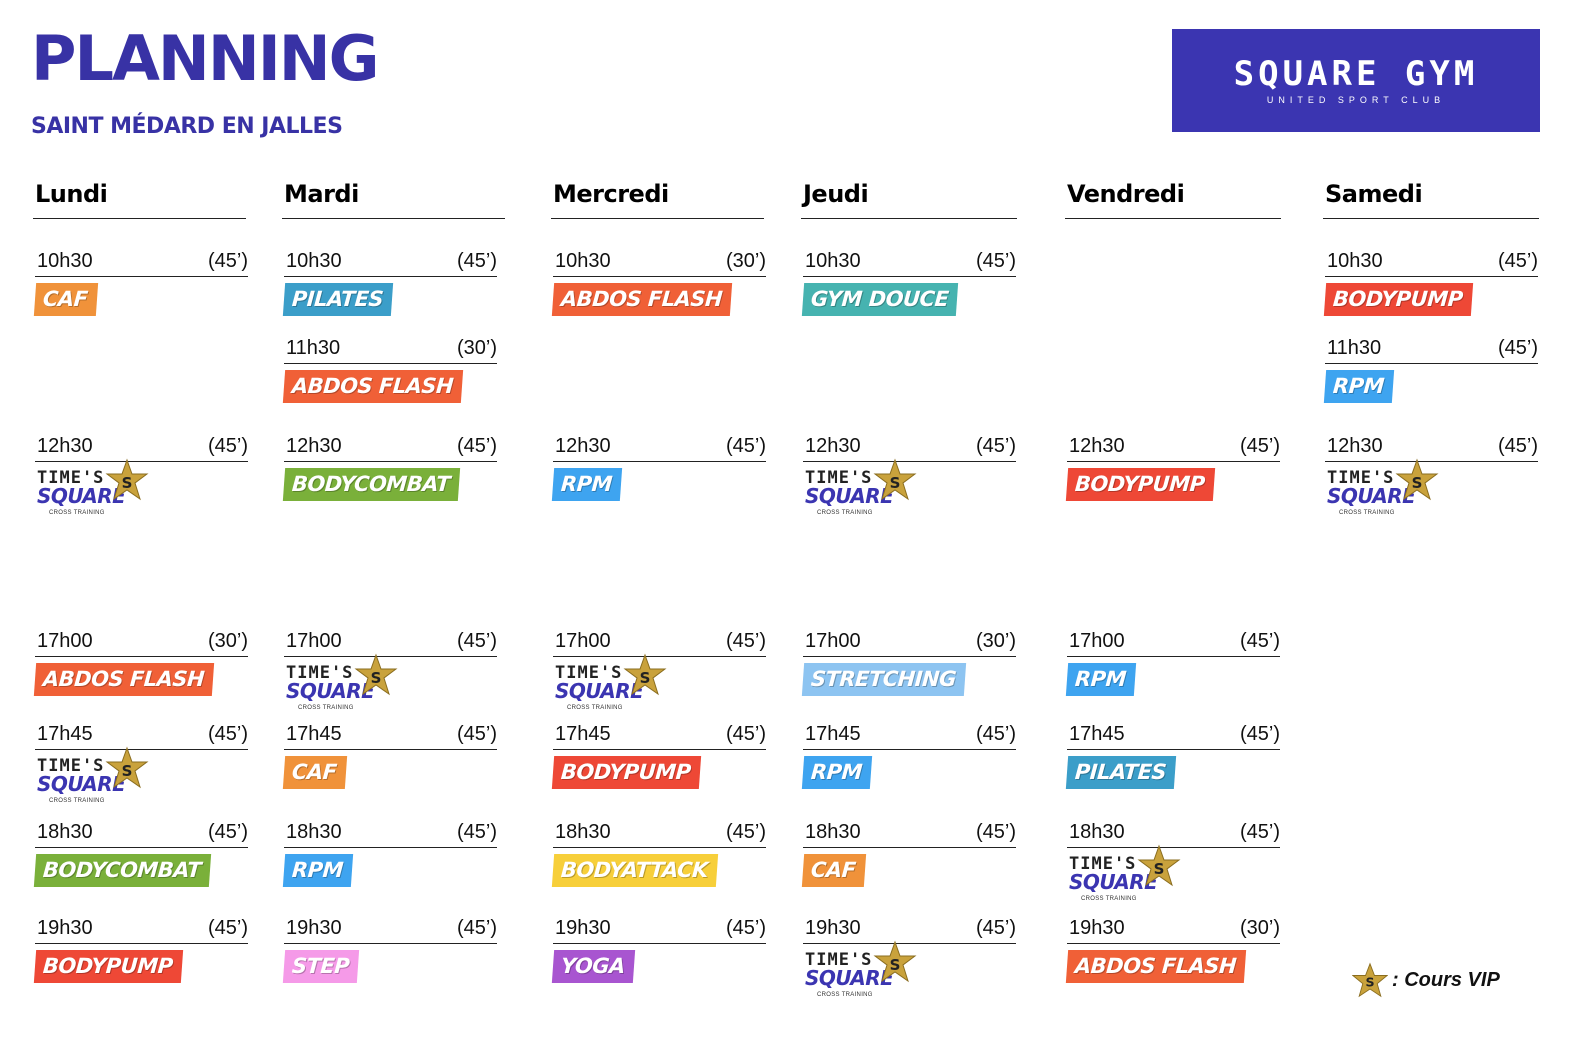 The height and width of the screenshot is (1055, 1583). I want to click on page-title: PLANNING, so click(205, 58).